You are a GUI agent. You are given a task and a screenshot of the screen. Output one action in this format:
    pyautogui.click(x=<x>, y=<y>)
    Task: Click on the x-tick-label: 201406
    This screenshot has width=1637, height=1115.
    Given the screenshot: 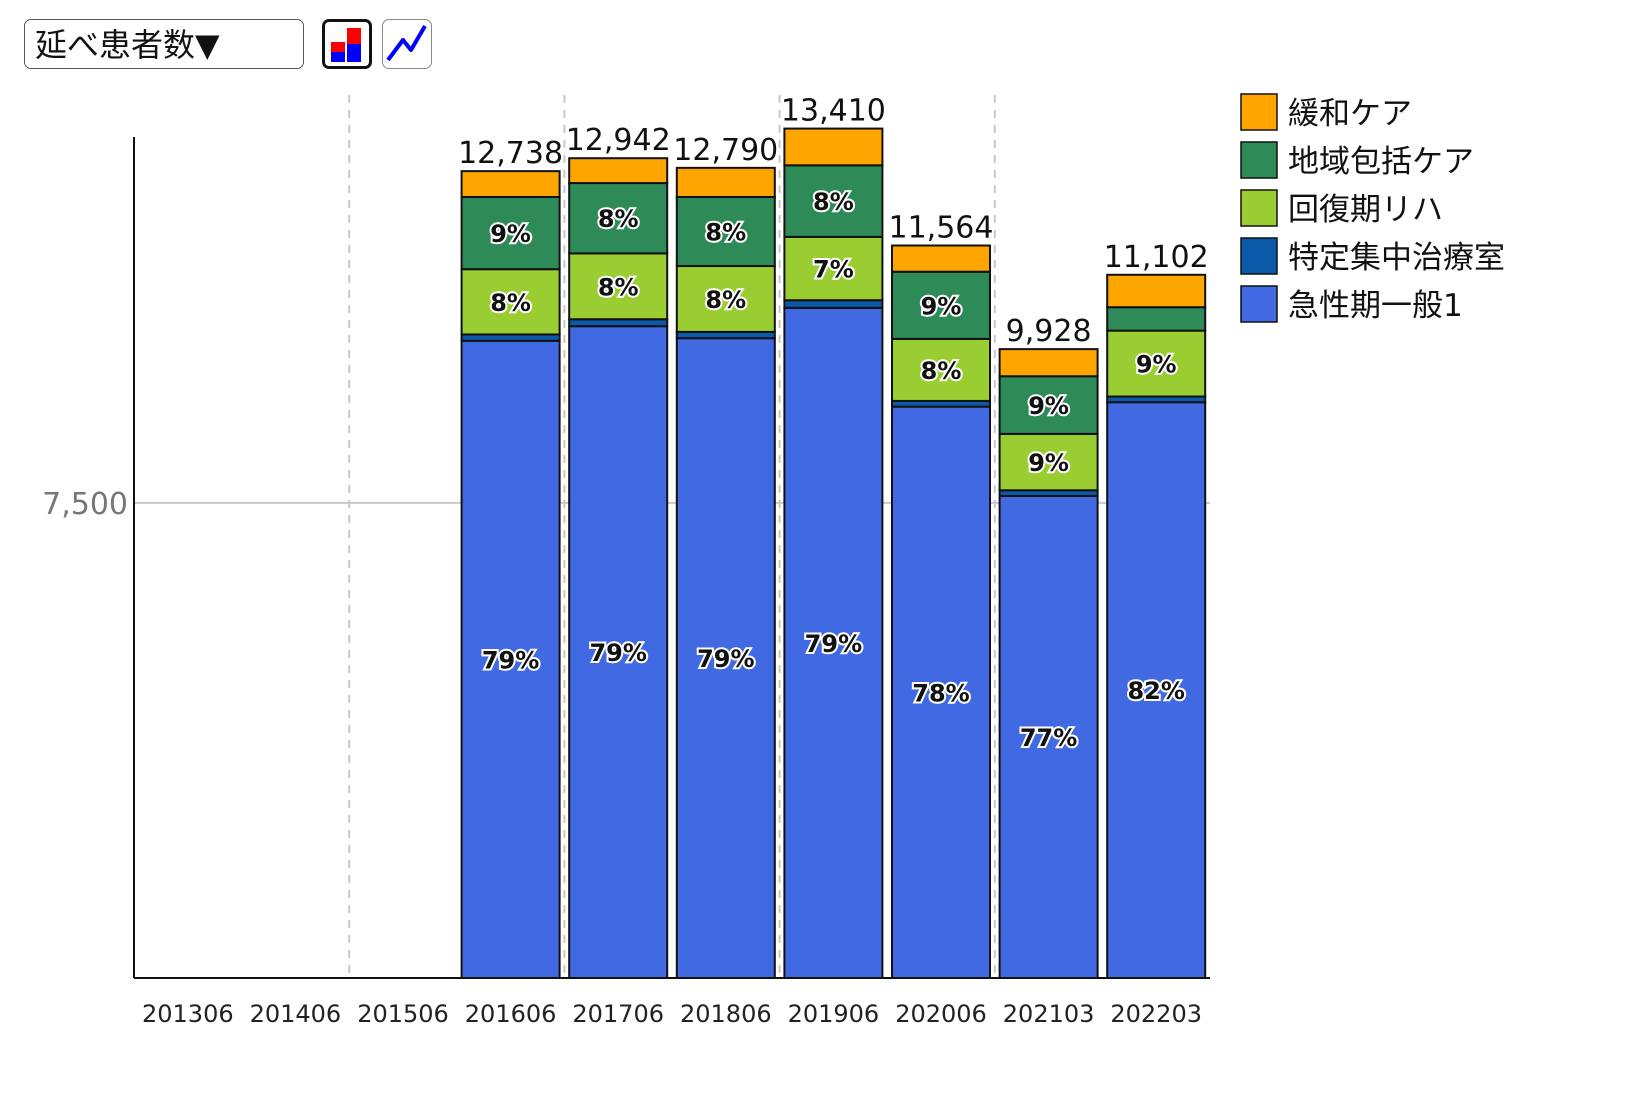 What is the action you would take?
    pyautogui.click(x=296, y=1014)
    